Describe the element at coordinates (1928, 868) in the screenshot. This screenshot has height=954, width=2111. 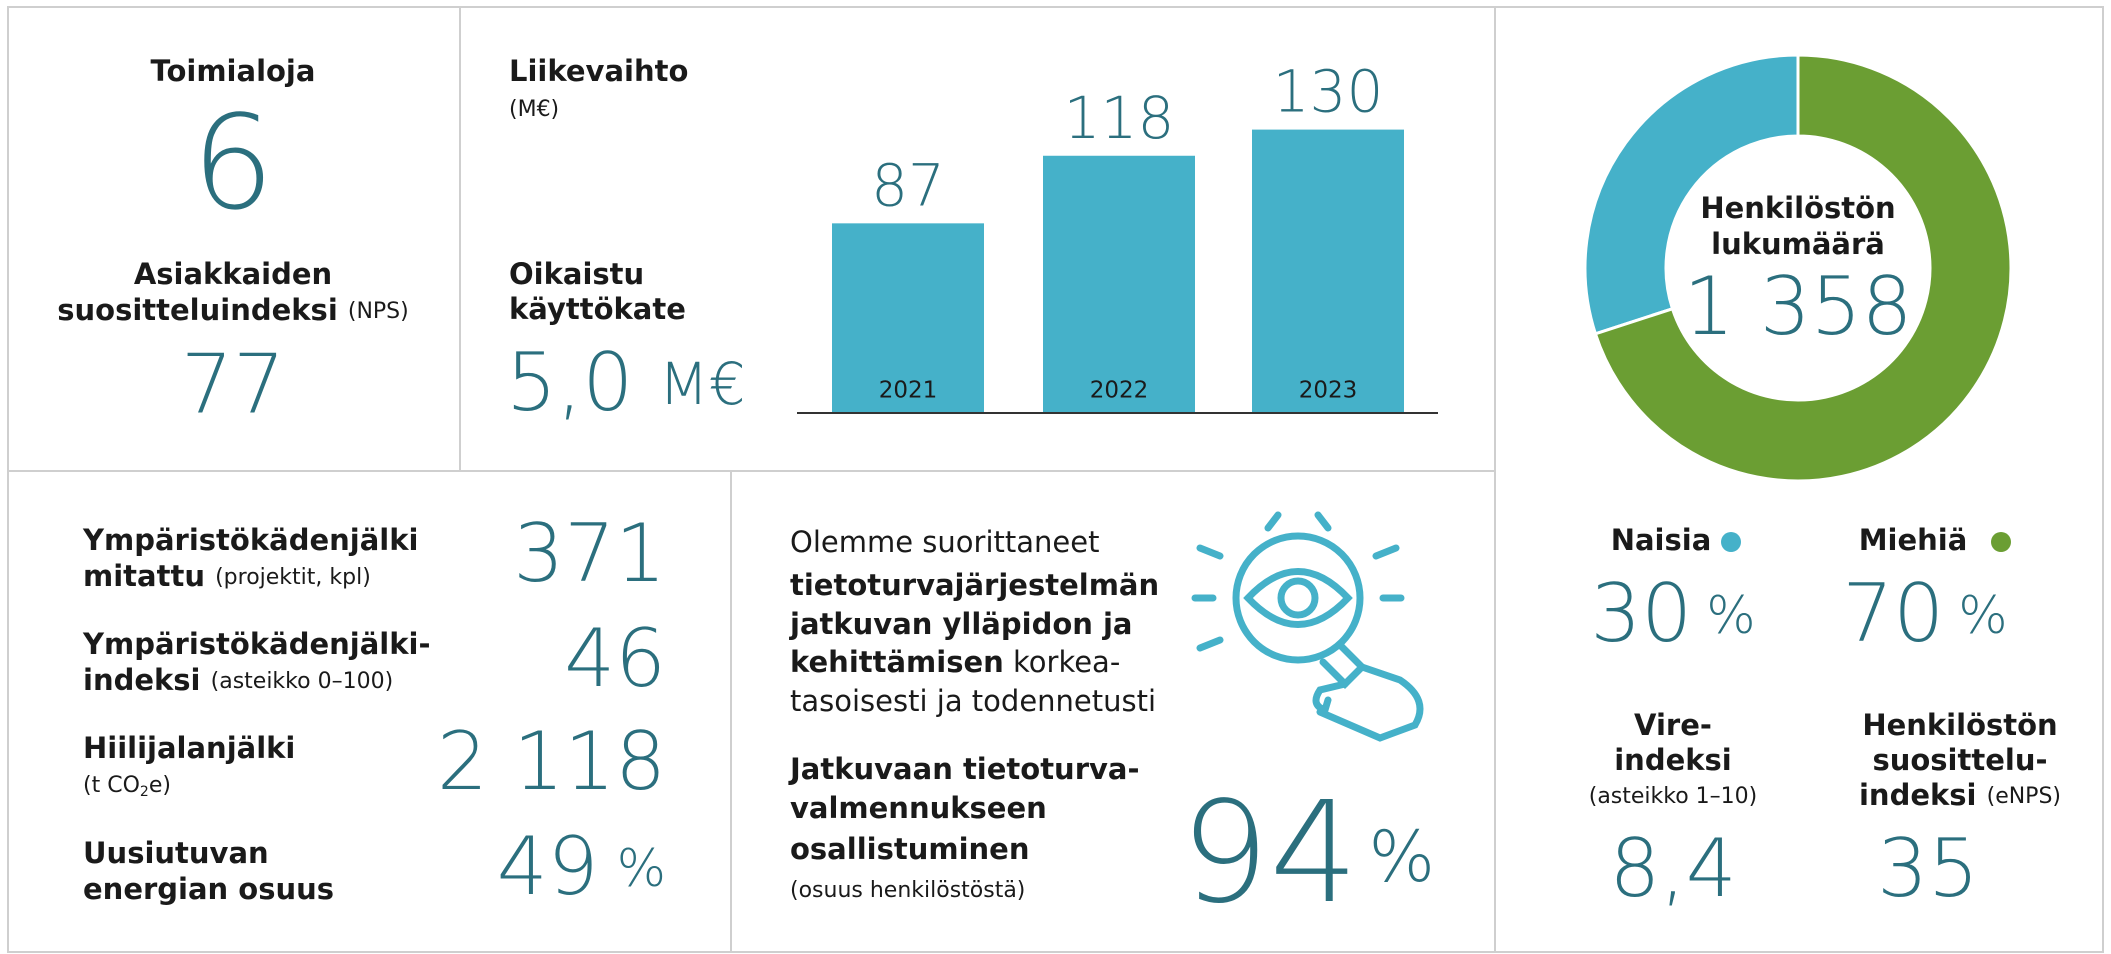
I see `value: 35` at that location.